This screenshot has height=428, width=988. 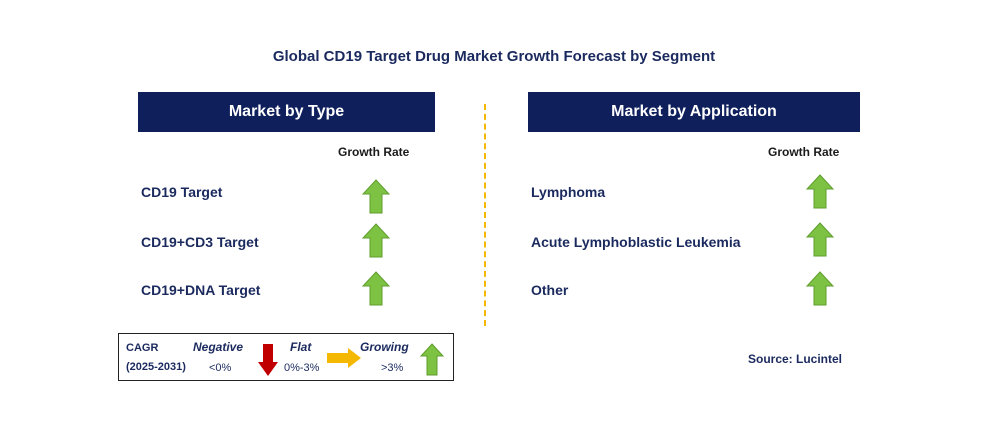 I want to click on application-growth-rate-label: Growth Rate, so click(x=804, y=152).